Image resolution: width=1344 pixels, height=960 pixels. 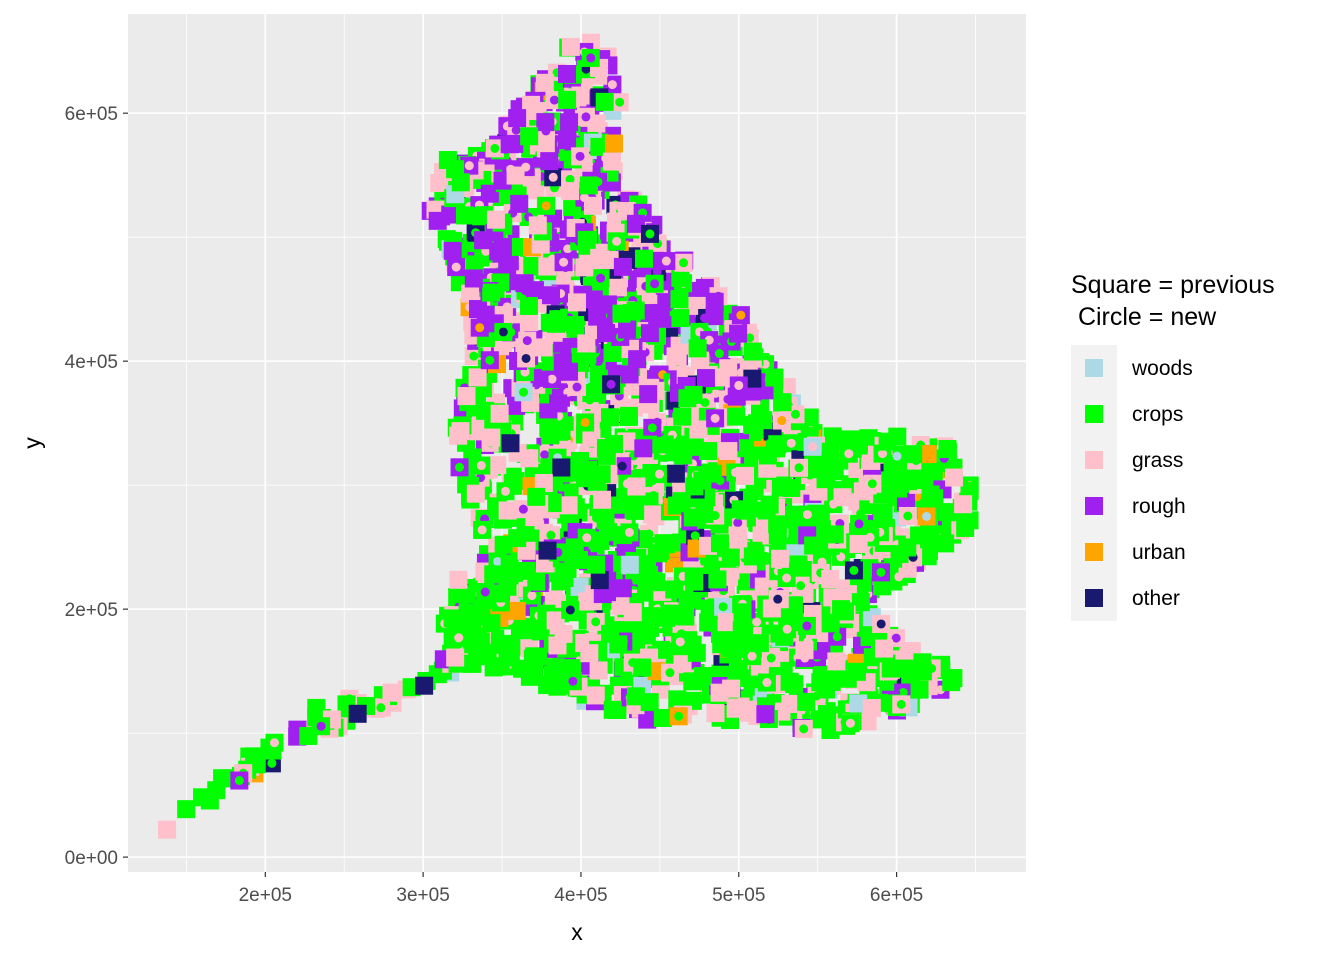 What do you see at coordinates (896, 895) in the screenshot?
I see `x-tick-label: 6e+05` at bounding box center [896, 895].